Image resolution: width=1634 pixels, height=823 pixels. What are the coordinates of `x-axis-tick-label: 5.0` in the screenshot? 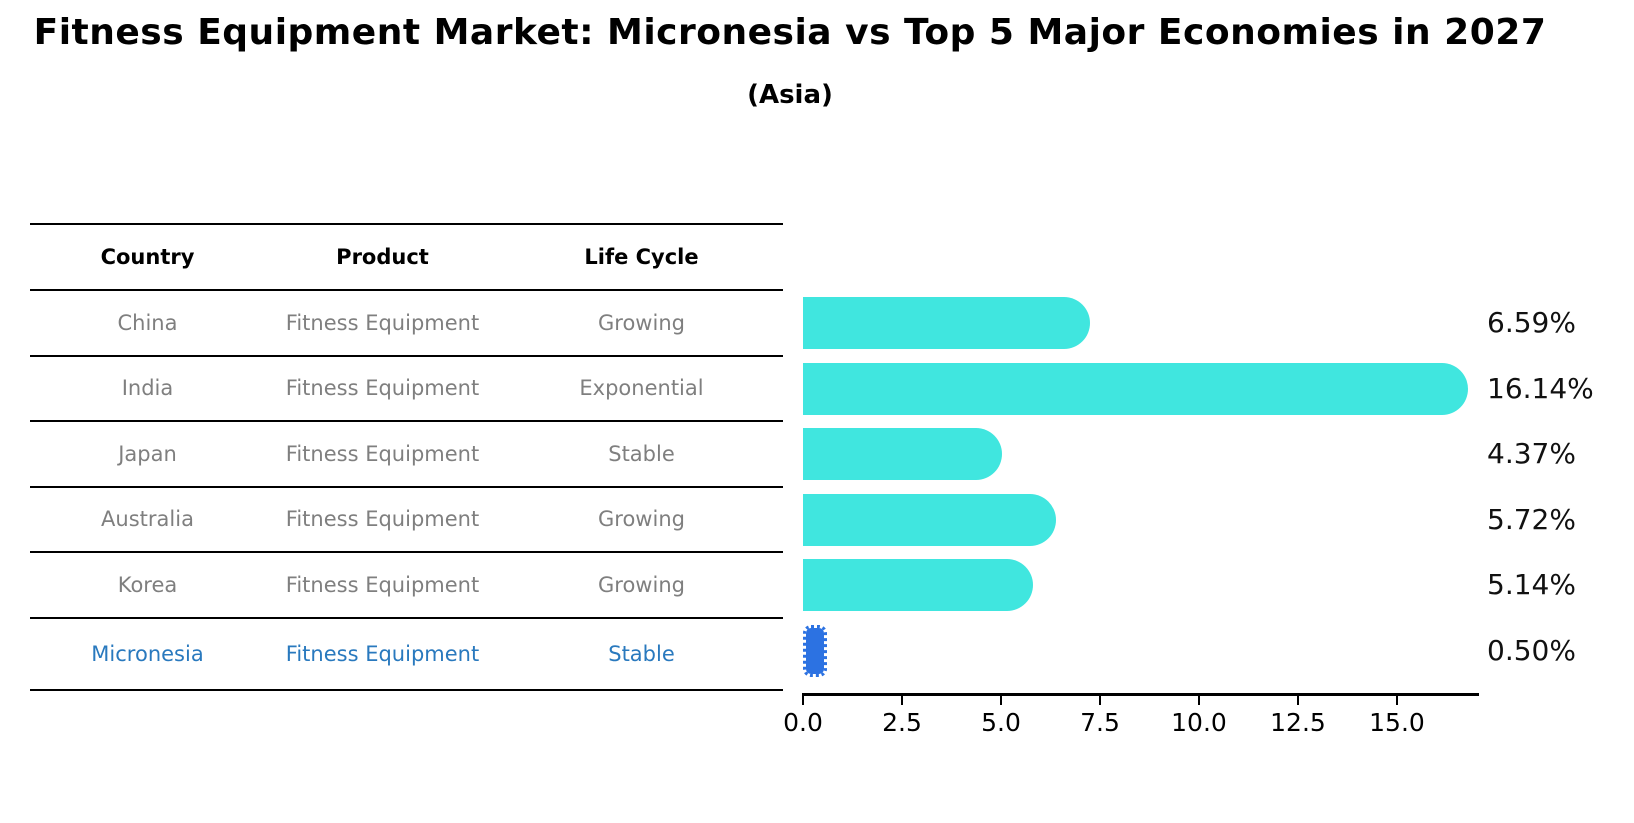 It's located at (1001, 722).